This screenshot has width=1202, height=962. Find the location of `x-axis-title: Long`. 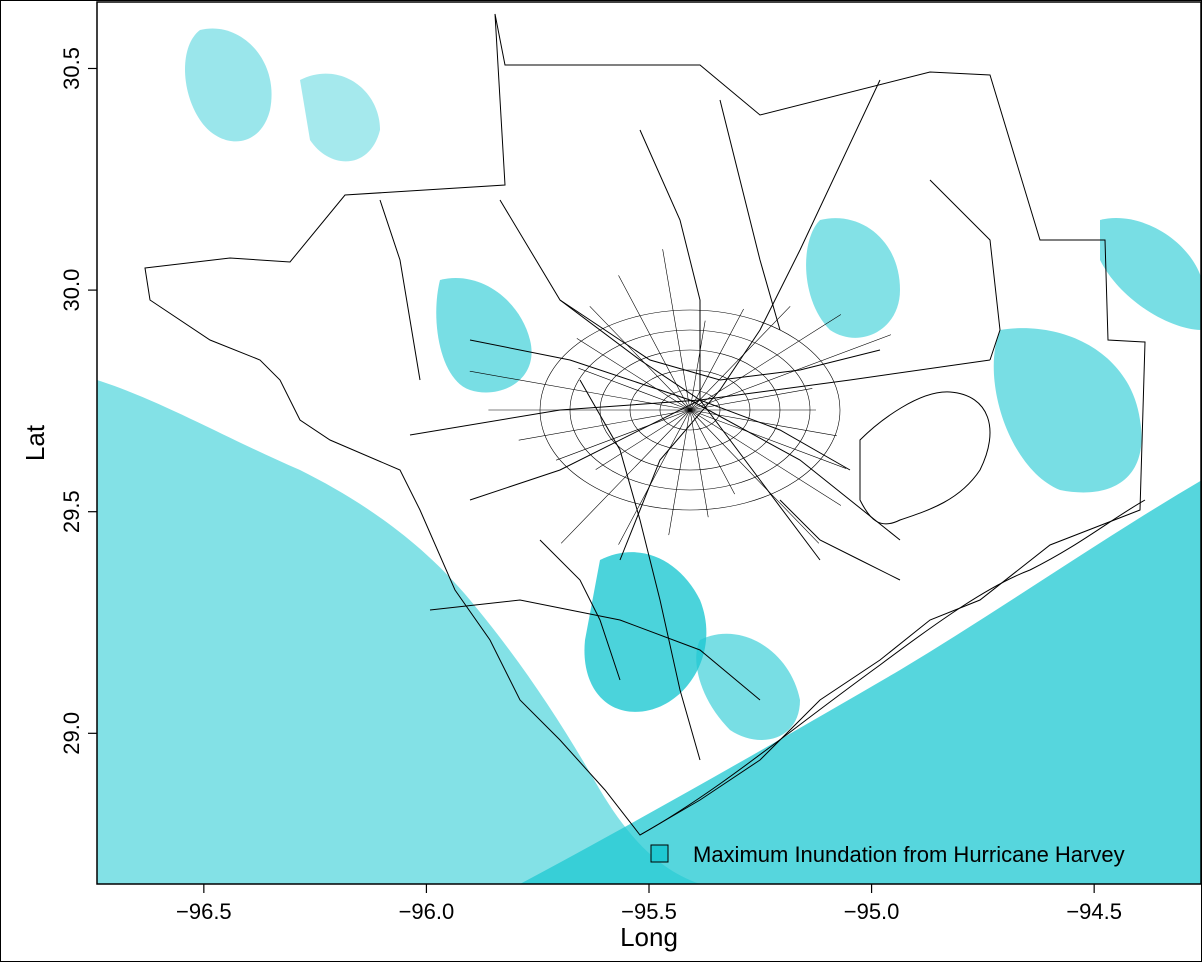

x-axis-title: Long is located at coordinates (649, 937).